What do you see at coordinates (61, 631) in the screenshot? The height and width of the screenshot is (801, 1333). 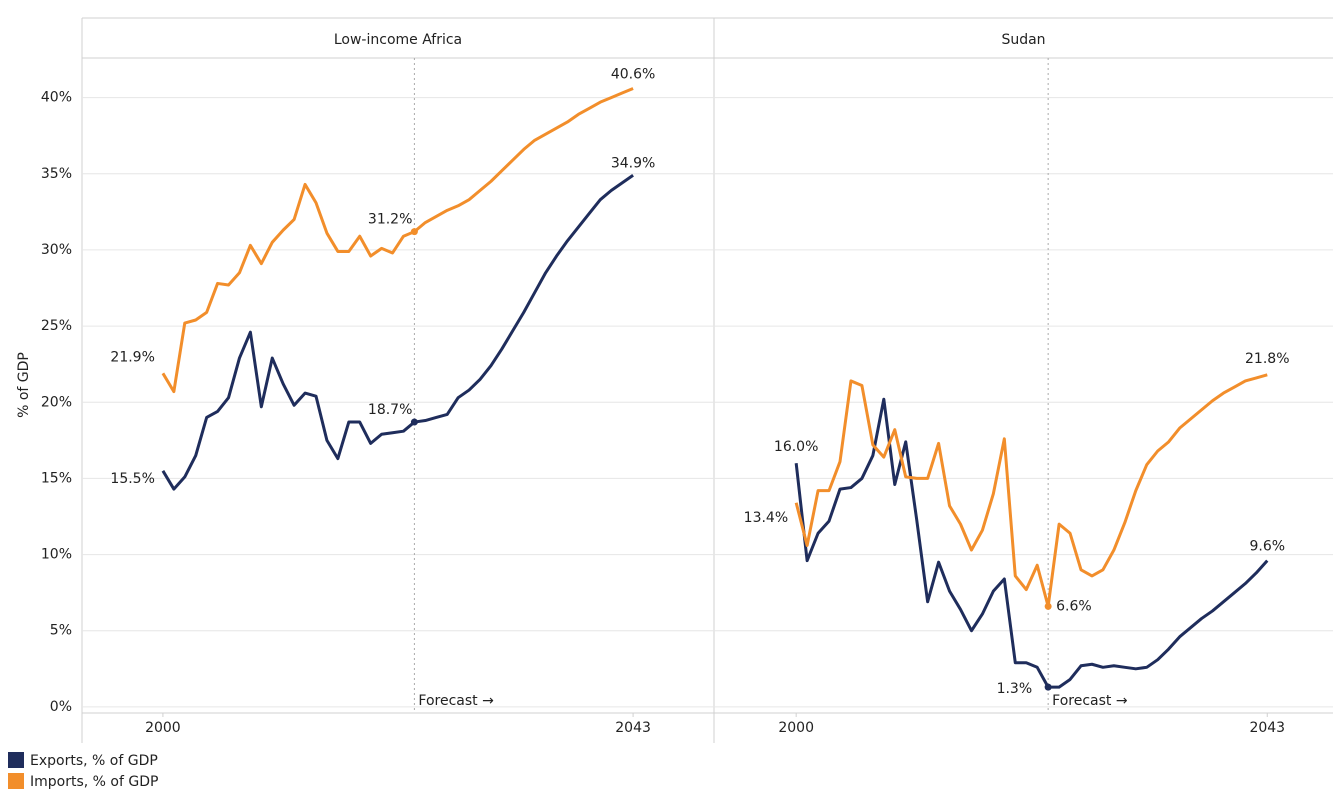 I see `y-tick-label: 5%` at bounding box center [61, 631].